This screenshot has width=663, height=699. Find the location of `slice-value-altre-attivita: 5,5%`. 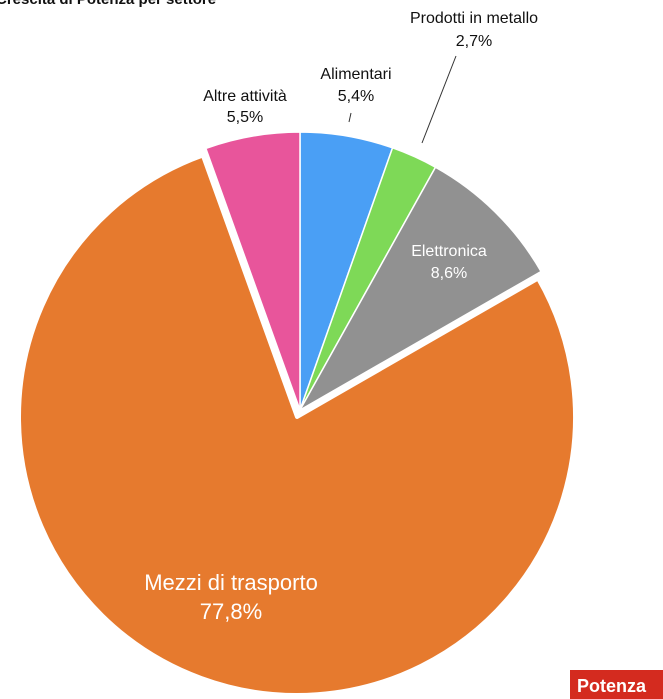

slice-value-altre-attivita: 5,5% is located at coordinates (245, 117).